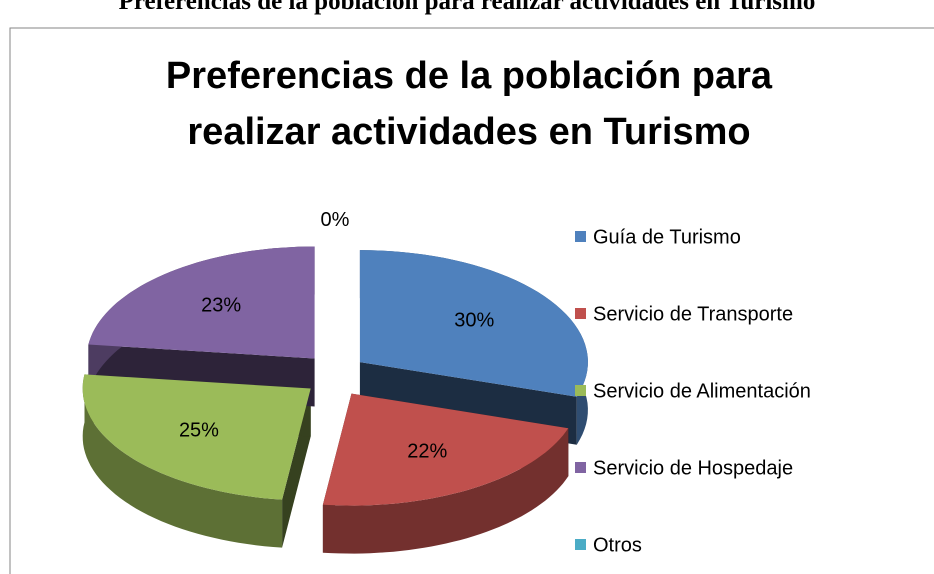 This screenshot has width=934, height=574. What do you see at coordinates (693, 468) in the screenshot?
I see `legend-label: Servicio de Hospedaje` at bounding box center [693, 468].